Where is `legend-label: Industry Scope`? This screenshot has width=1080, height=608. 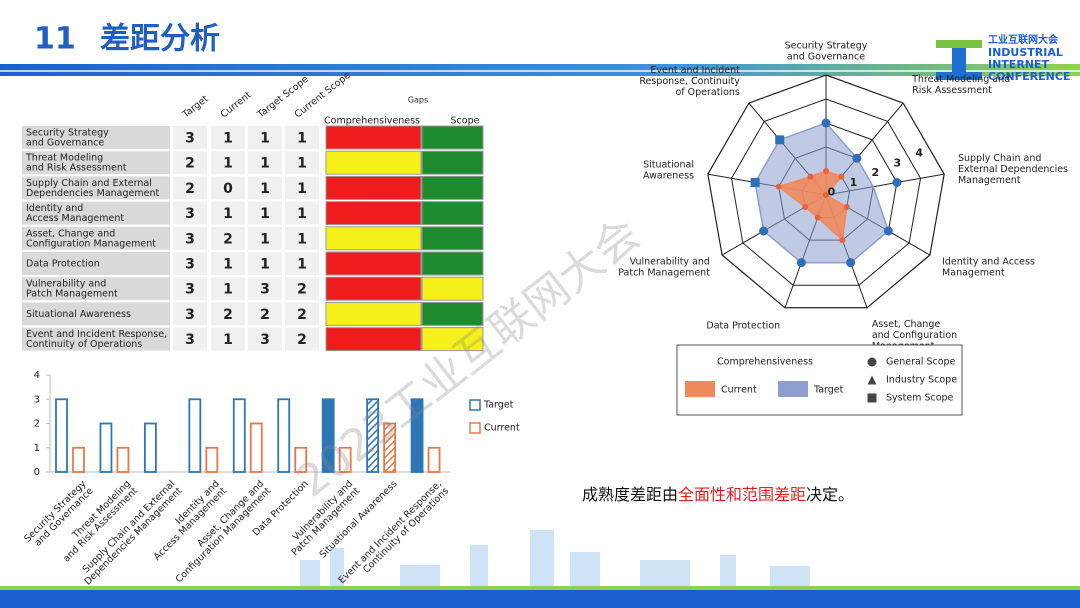
legend-label: Industry Scope is located at coordinates (921, 380).